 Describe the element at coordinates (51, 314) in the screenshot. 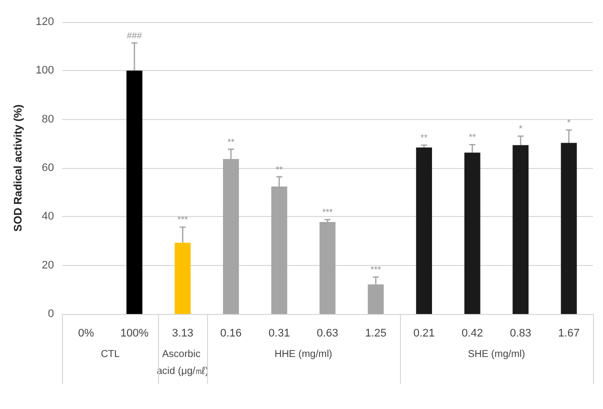

I see `y-tick-label: 0` at that location.